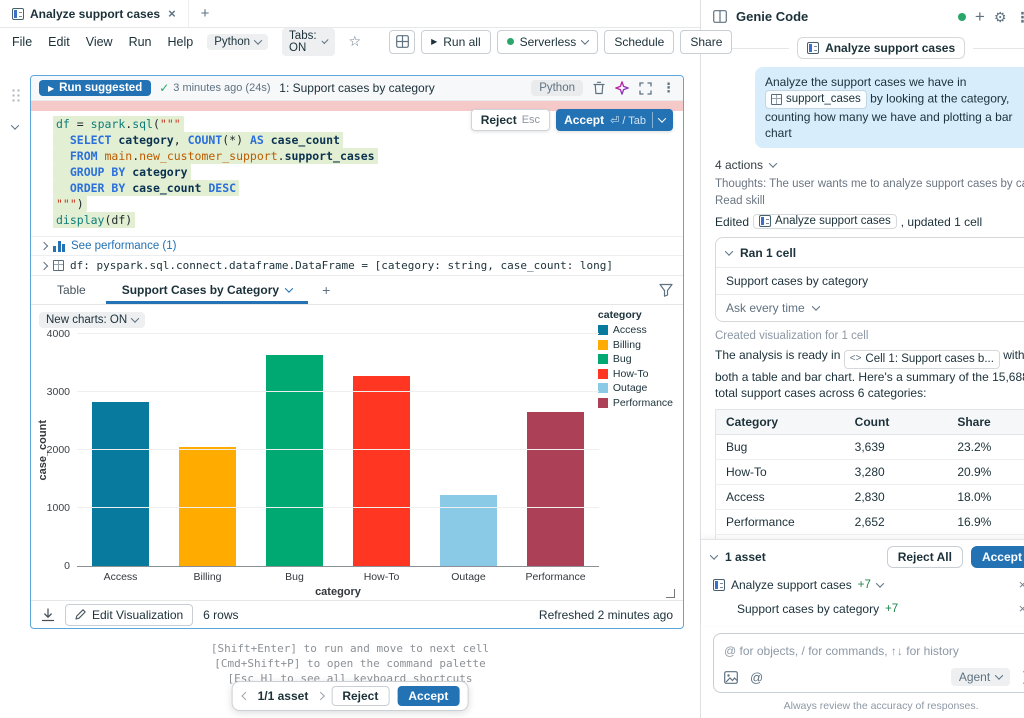 The height and width of the screenshot is (718, 1024). Describe the element at coordinates (635, 359) in the screenshot. I see `legend-item: Bug` at that location.